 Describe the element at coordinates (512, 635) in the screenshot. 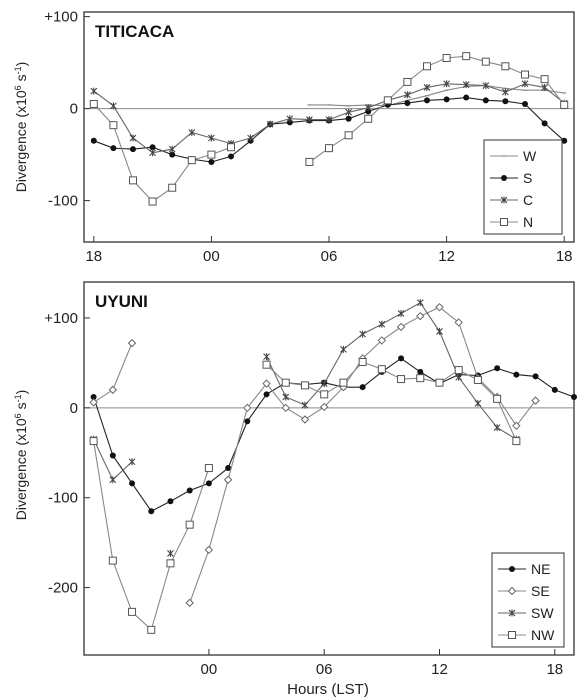

I see `panel-uyuni-legend-marker-nw` at that location.